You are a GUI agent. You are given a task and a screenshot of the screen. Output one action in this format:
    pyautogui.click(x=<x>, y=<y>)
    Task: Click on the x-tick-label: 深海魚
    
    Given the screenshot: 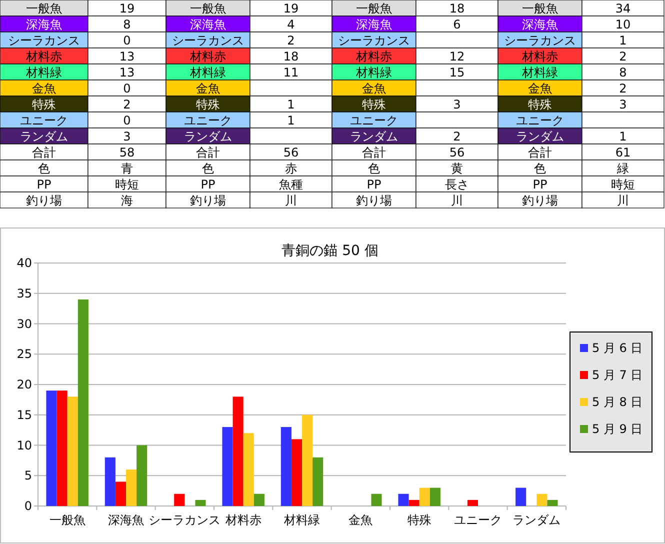 What is the action you would take?
    pyautogui.click(x=126, y=520)
    